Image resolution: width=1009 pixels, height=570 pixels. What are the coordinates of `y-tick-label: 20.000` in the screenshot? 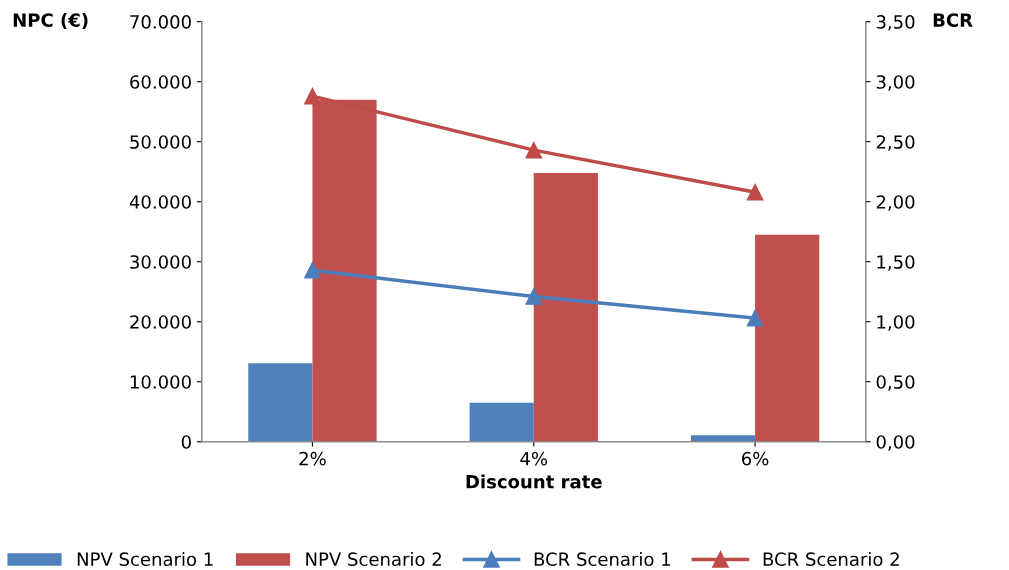 It's located at (160, 322).